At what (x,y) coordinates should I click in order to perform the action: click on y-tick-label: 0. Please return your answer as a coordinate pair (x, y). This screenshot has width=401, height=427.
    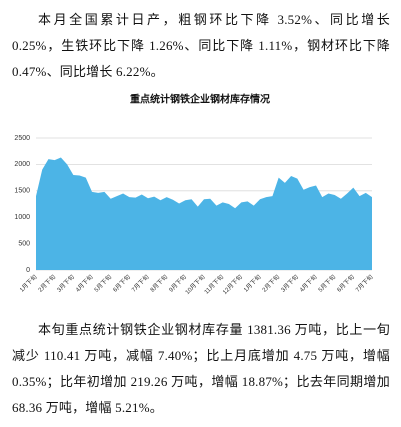
    Looking at the image, I should click on (28, 270).